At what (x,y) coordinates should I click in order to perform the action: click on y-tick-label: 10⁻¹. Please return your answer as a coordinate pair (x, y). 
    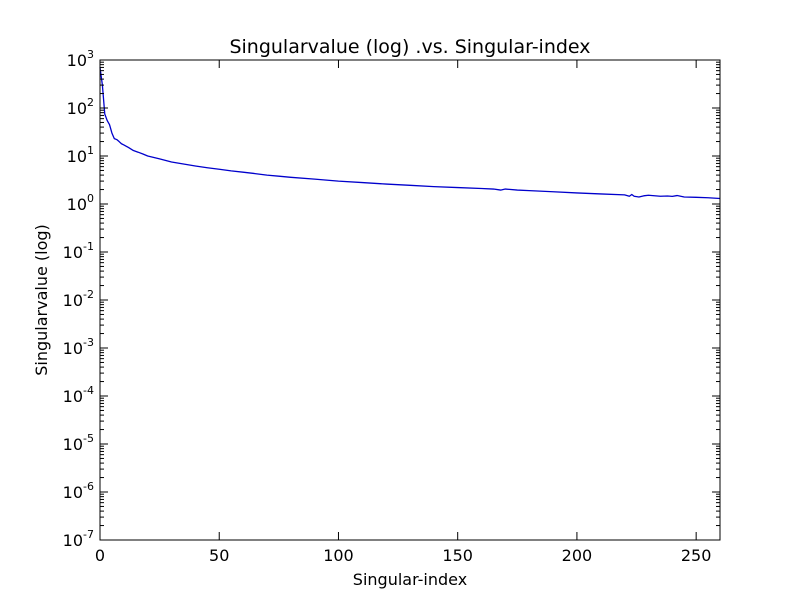
    Looking at the image, I should click on (78, 251).